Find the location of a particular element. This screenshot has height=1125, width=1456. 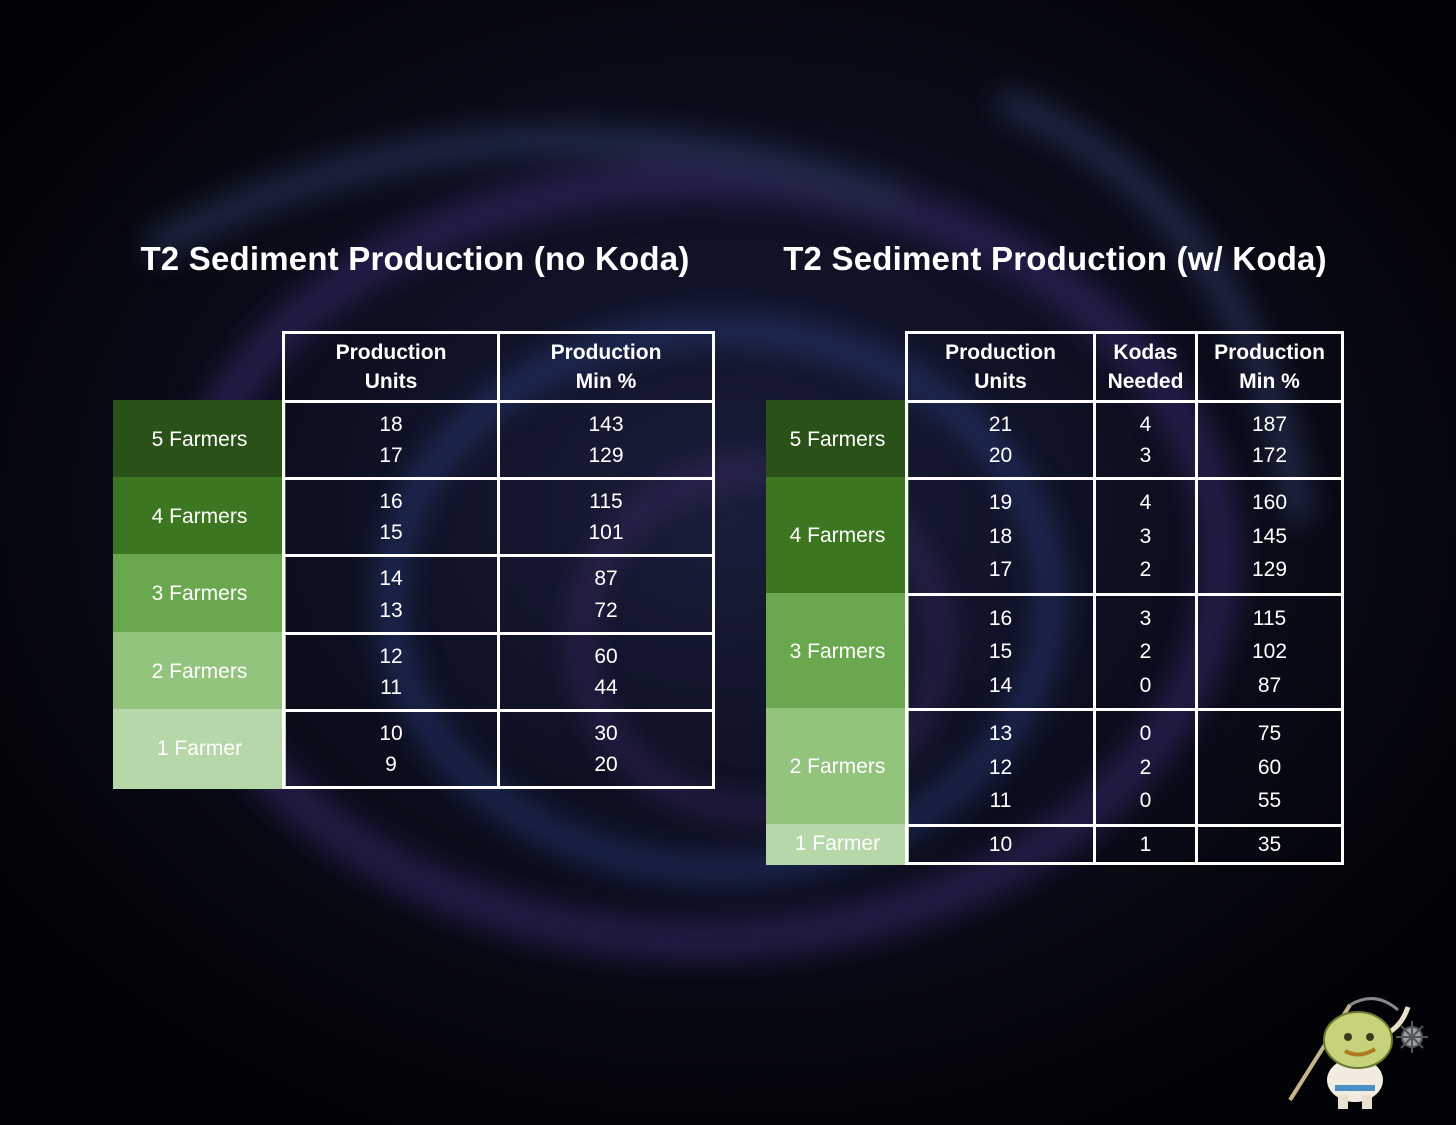

production-min-cell: 143 129 is located at coordinates (606, 440).